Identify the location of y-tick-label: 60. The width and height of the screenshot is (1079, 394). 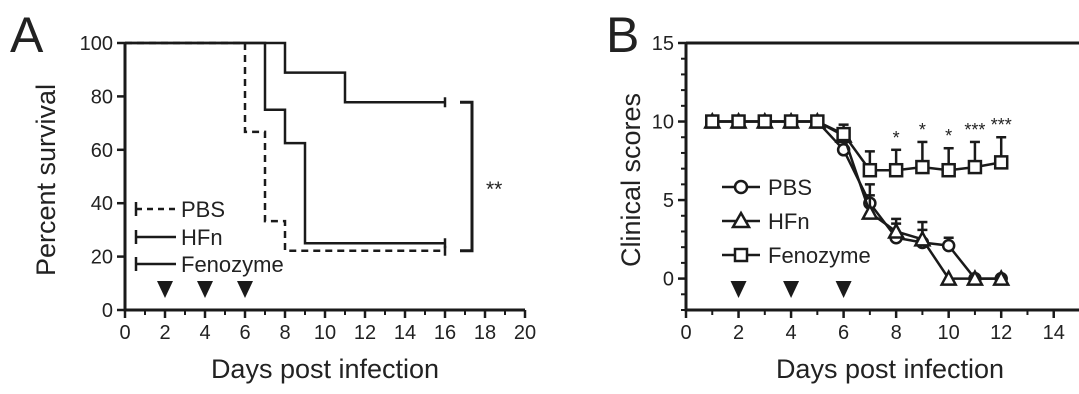
(102, 151).